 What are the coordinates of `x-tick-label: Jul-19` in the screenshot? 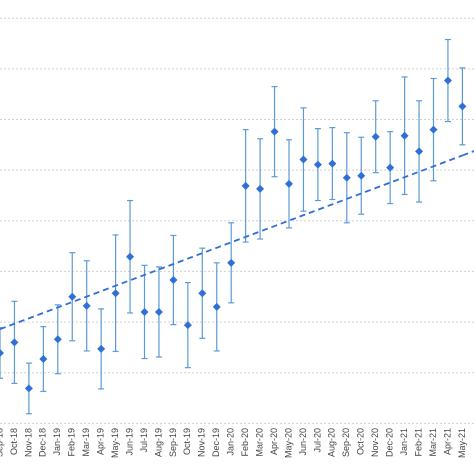 It's located at (144, 440).